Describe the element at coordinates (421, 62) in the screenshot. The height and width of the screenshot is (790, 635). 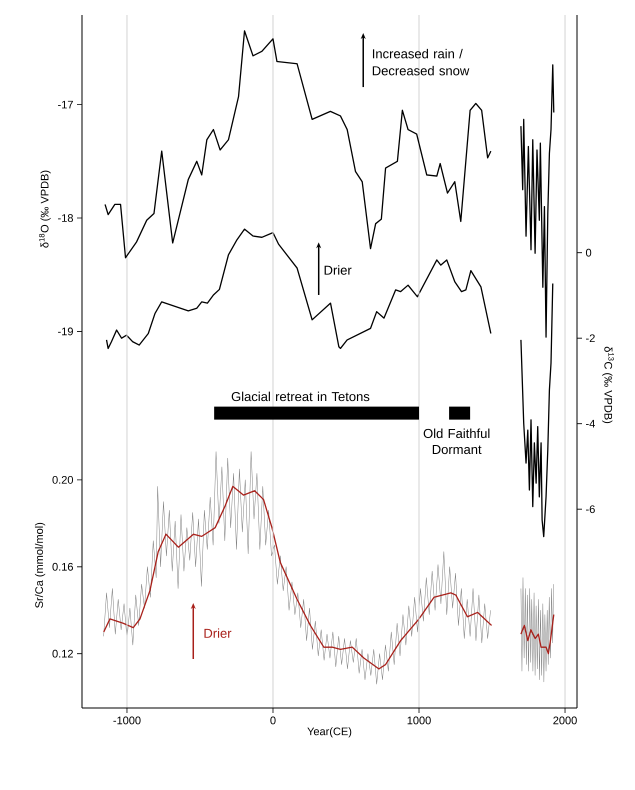
I see `annotation: Increased rain / Decreased snow` at that location.